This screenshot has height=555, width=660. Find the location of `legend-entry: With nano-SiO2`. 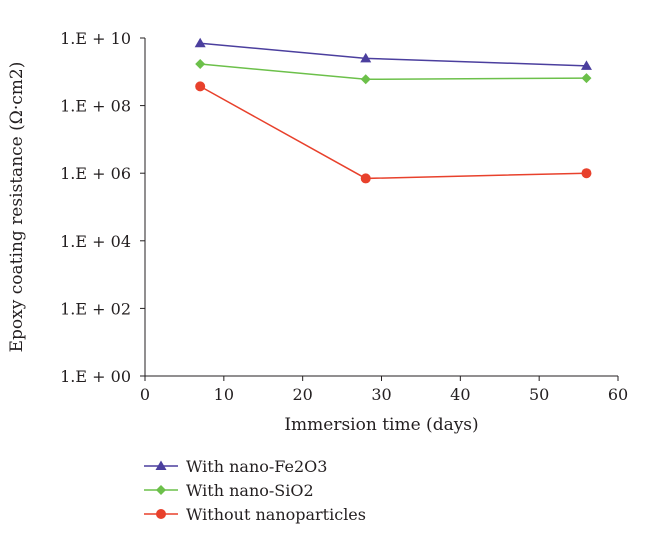

legend-entry: With nano-SiO2 is located at coordinates (229, 490).